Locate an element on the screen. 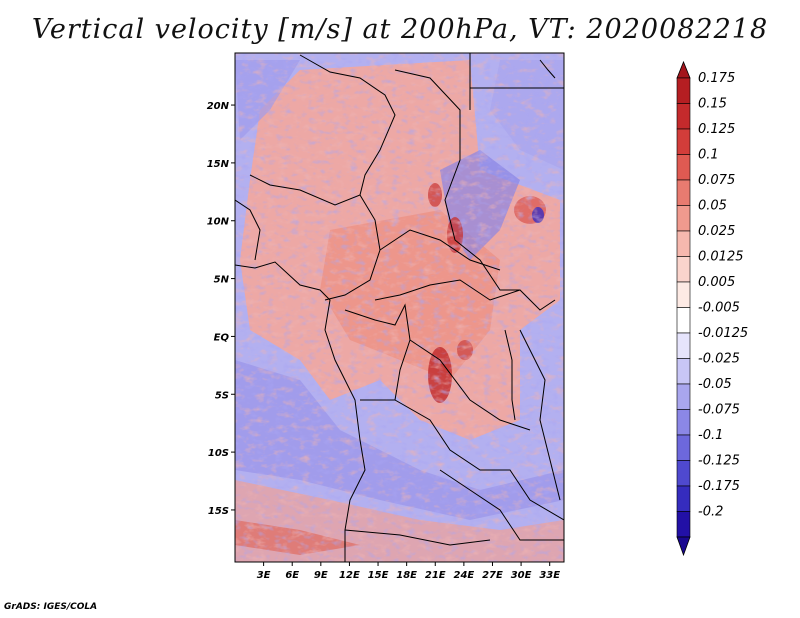 The height and width of the screenshot is (618, 800). colorbar-label: 0.125 is located at coordinates (716, 129).